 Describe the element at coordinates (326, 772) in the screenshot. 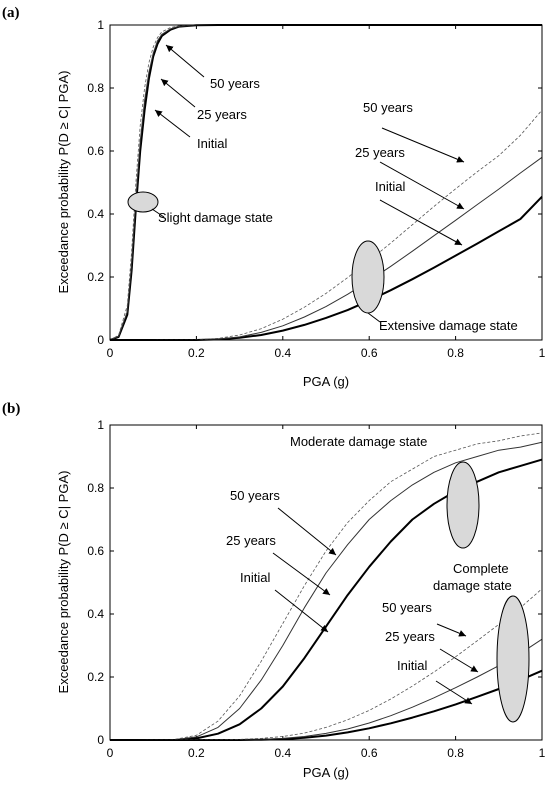

I see `panel-b-xlabel: PGA (g)` at that location.